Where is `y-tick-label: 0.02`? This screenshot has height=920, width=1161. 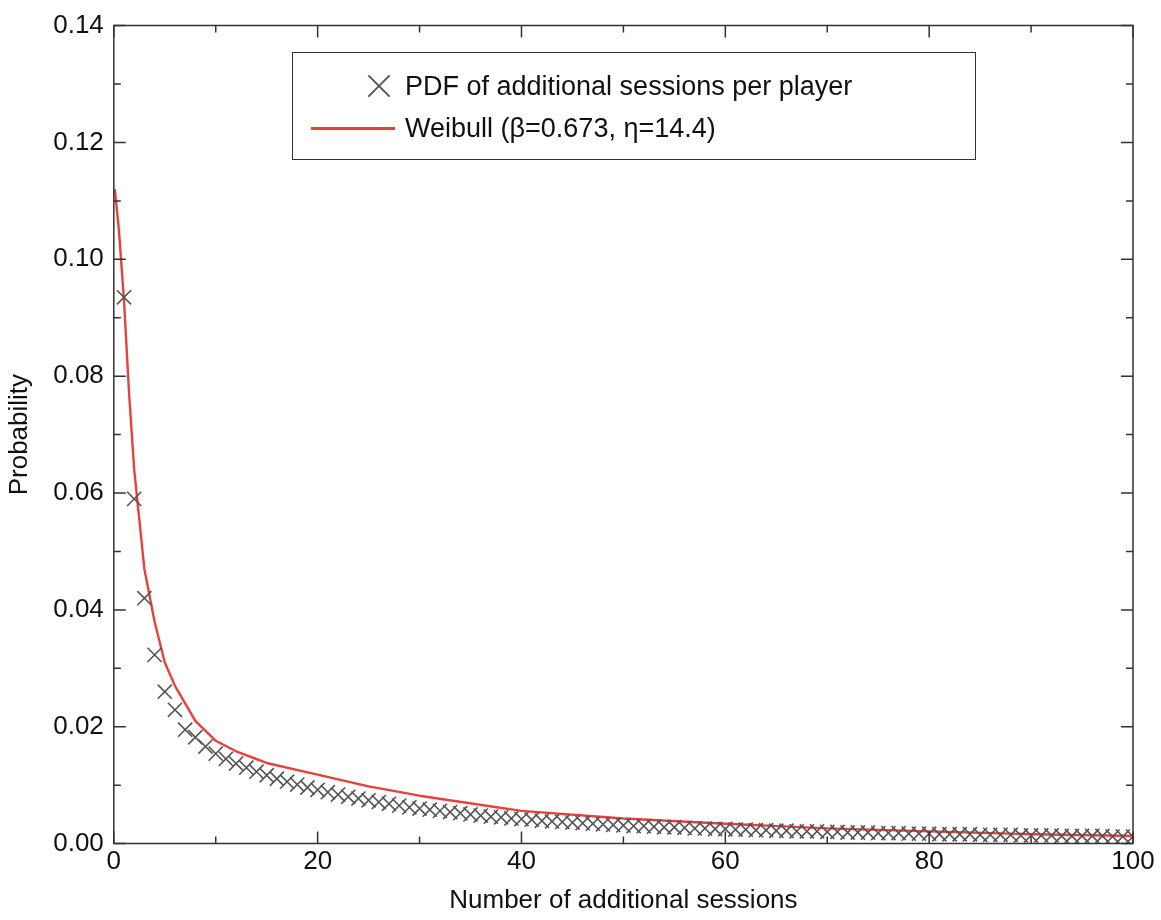
y-tick-label: 0.02 is located at coordinates (78, 724).